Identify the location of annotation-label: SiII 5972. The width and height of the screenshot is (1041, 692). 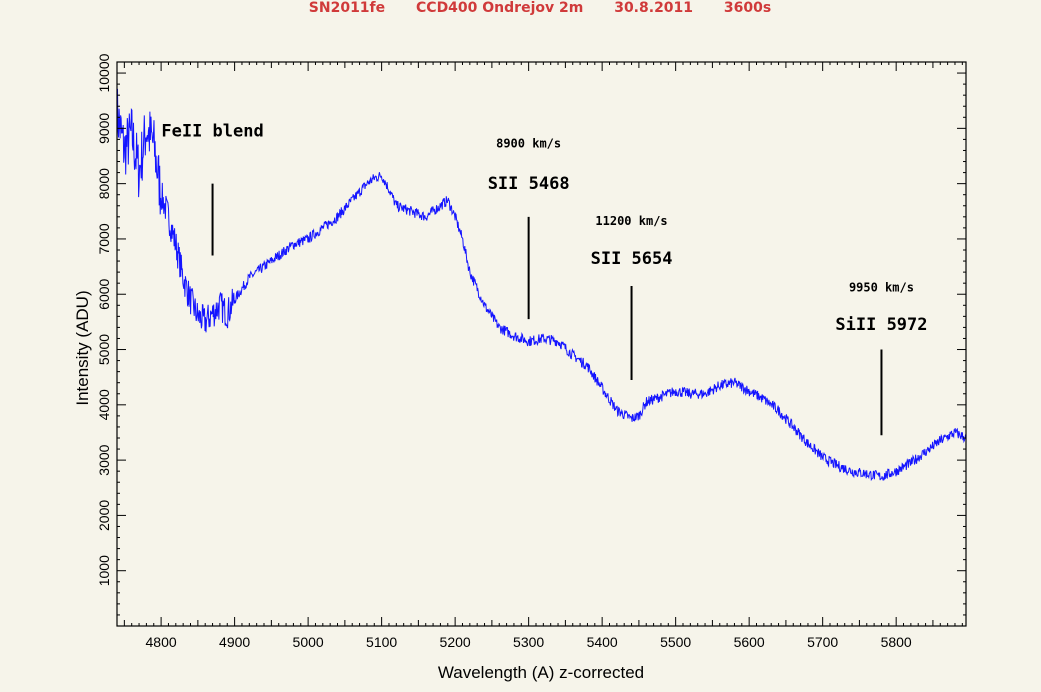
(881, 325).